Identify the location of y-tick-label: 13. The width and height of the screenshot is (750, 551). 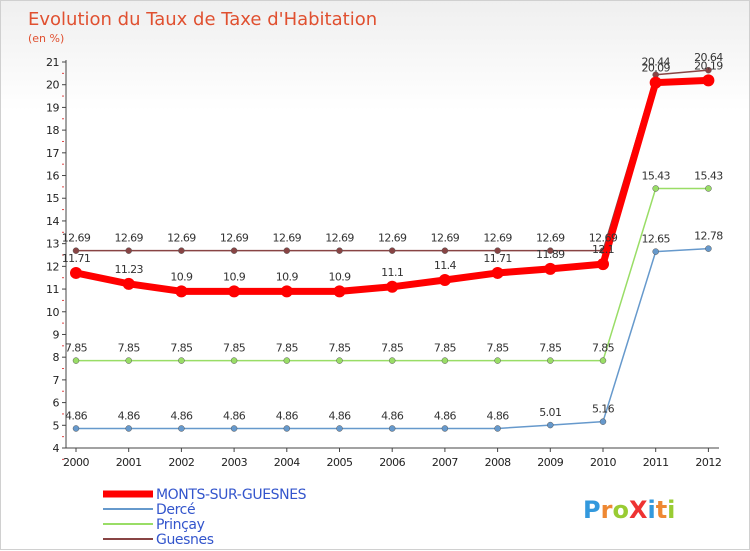
(52, 244).